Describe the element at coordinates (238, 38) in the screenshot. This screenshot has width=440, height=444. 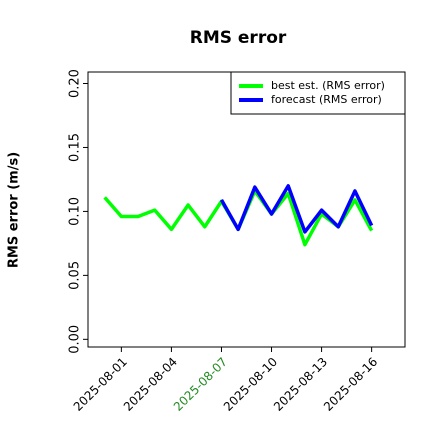
I see `chart-title: RMS error` at that location.